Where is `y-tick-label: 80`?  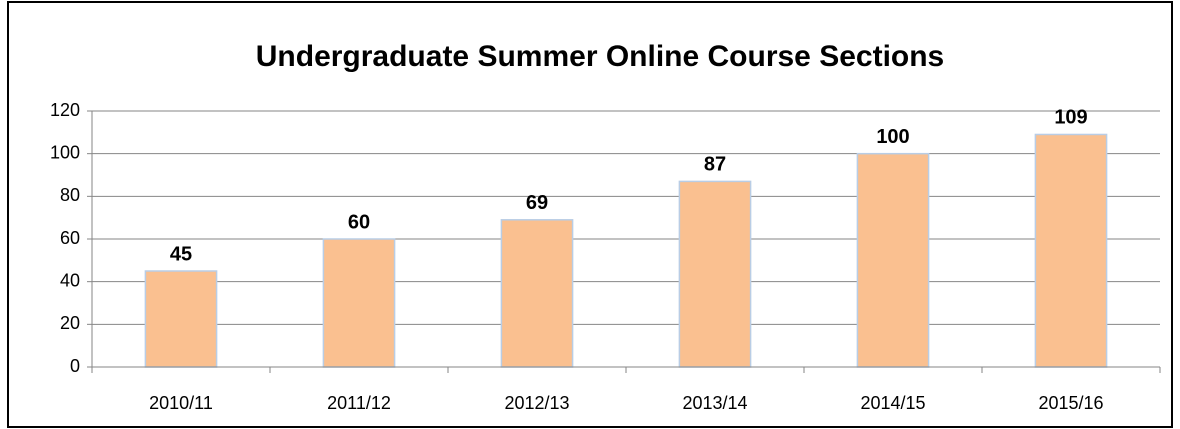 y-tick-label: 80 is located at coordinates (70, 195).